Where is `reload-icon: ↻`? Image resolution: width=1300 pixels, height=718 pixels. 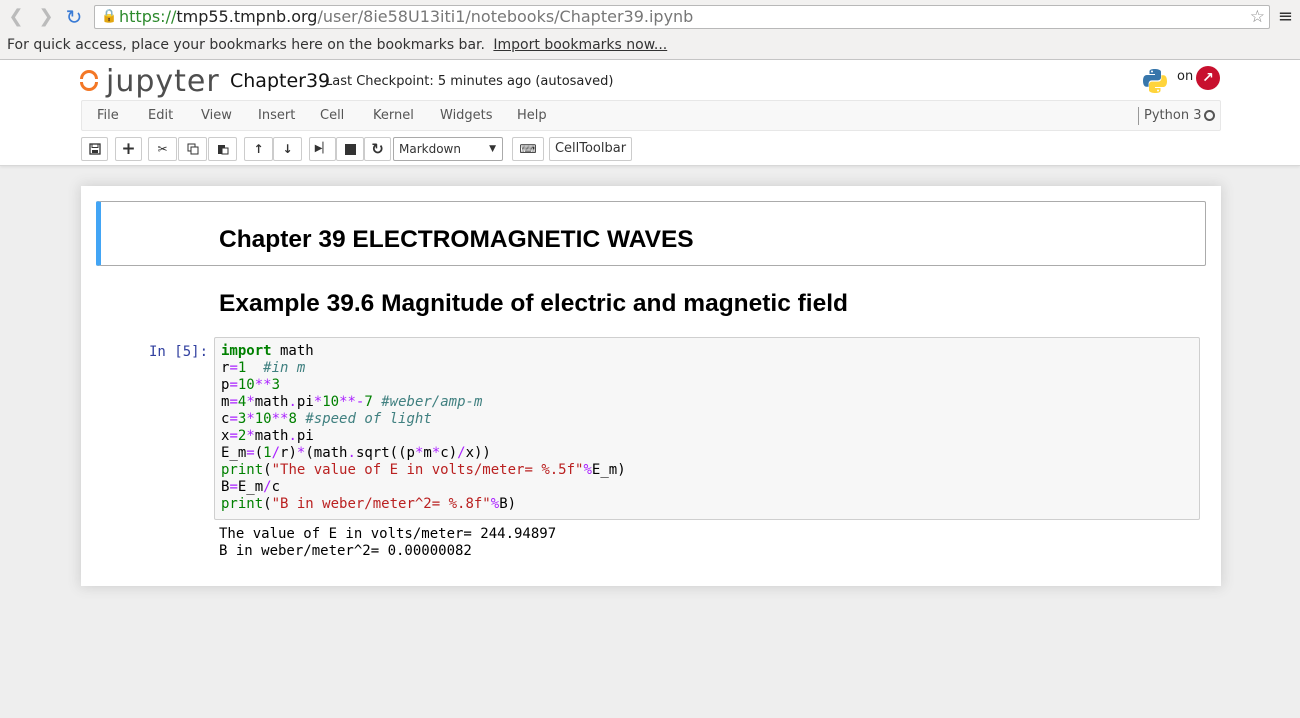 reload-icon: ↻ is located at coordinates (74, 17).